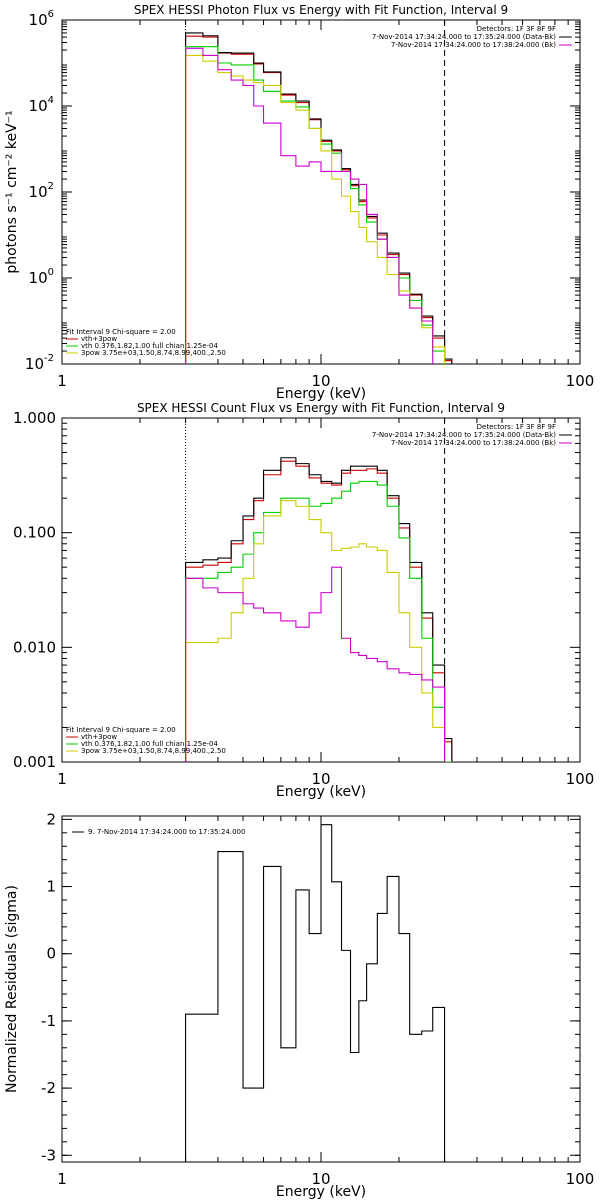  I want to click on series-4-histogram, so click(315, 631).